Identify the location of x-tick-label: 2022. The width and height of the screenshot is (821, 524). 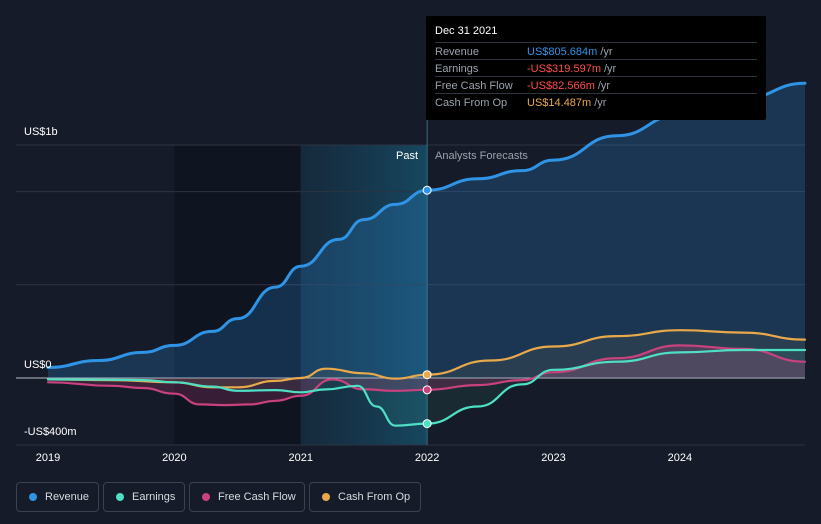
(427, 458).